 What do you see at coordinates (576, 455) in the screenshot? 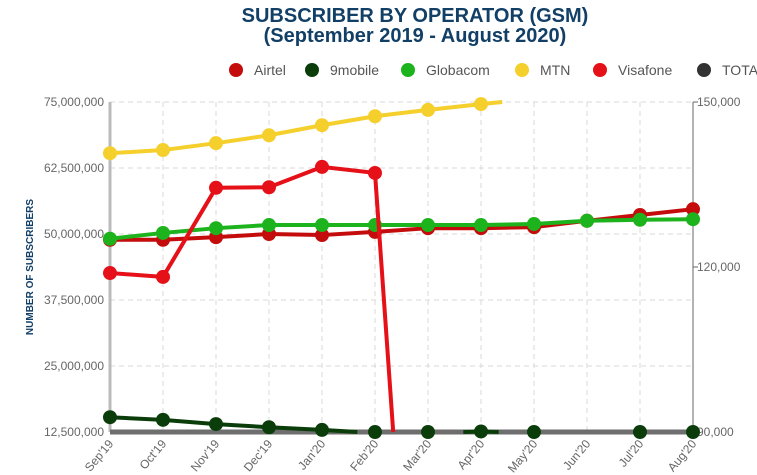
I see `x-tick-label: Jun'20` at bounding box center [576, 455].